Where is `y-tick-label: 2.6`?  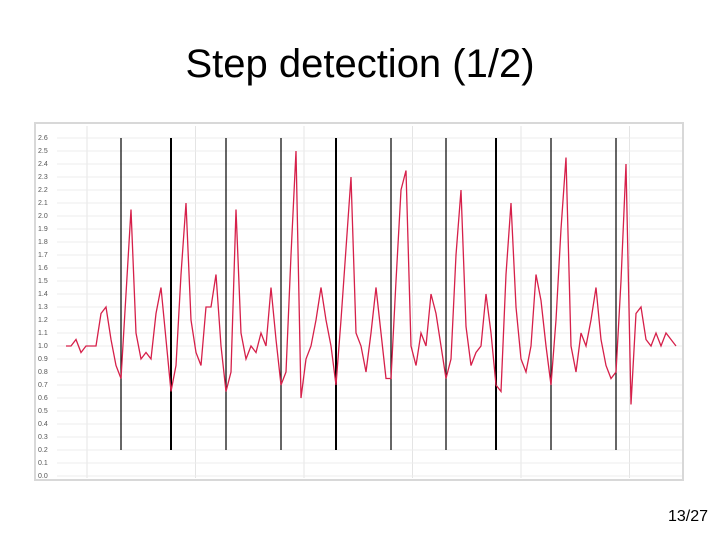 y-tick-label: 2.6 is located at coordinates (43, 138).